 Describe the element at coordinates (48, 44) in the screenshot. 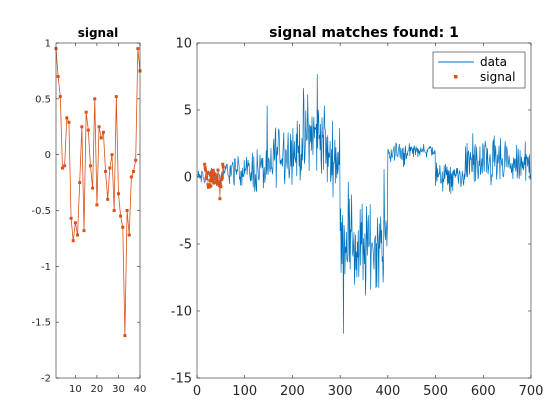

I see `signal-axes-ytick-label: 1` at that location.